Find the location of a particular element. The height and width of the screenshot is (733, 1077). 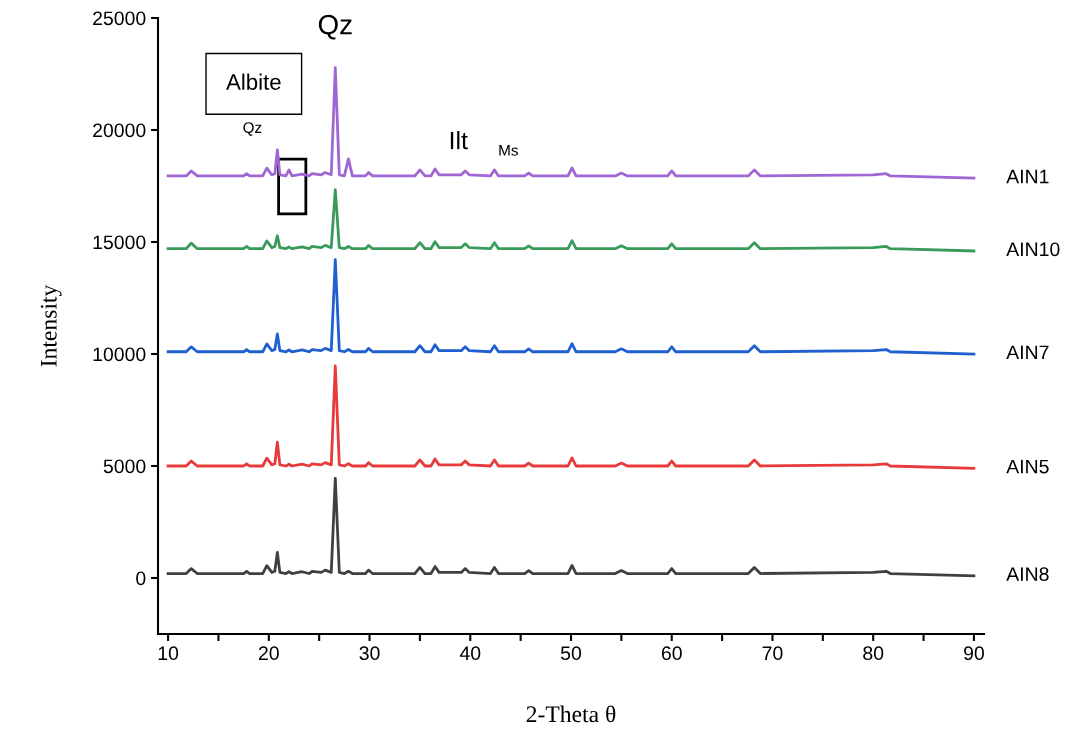

x-tick-label: 30 is located at coordinates (369, 653).